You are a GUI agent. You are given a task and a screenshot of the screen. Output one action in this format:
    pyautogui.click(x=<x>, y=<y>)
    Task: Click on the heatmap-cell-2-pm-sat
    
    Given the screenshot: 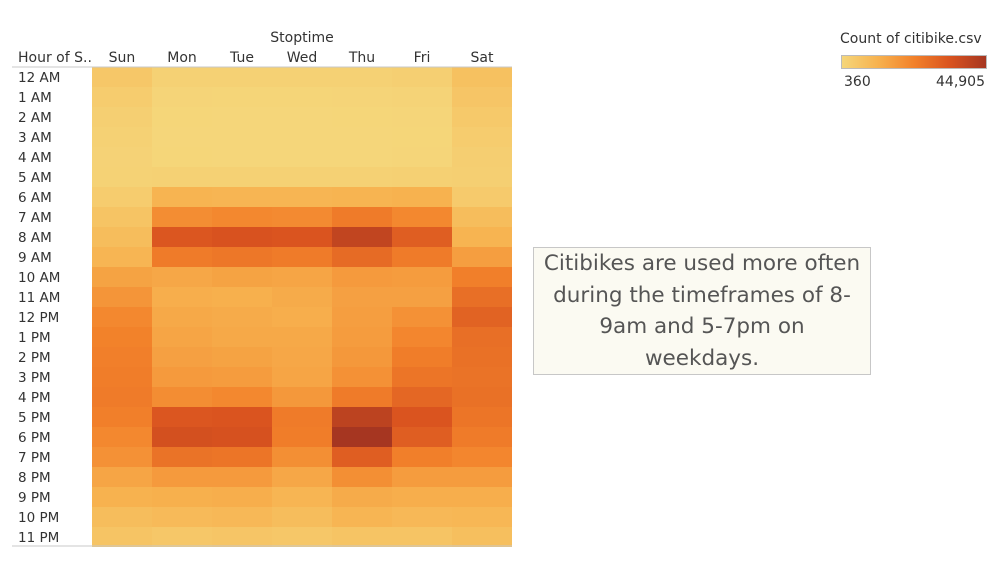 What is the action you would take?
    pyautogui.click(x=482, y=357)
    